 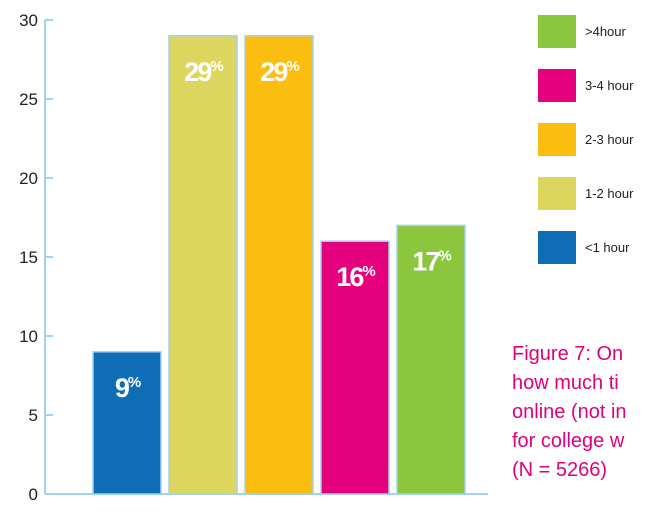 I want to click on legend-label: <1 hour, so click(x=607, y=247).